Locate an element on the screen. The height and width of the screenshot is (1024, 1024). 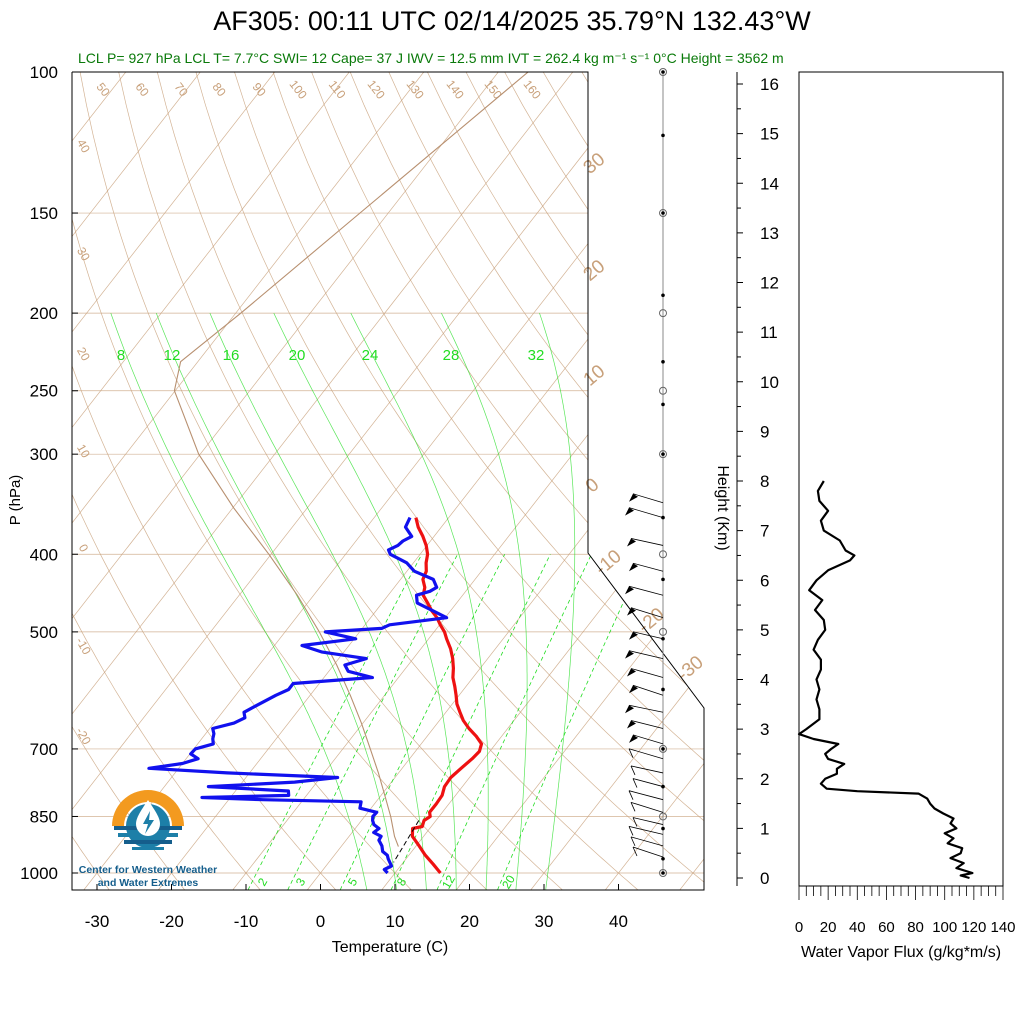
dewpoint-line is located at coordinates (298, 695).